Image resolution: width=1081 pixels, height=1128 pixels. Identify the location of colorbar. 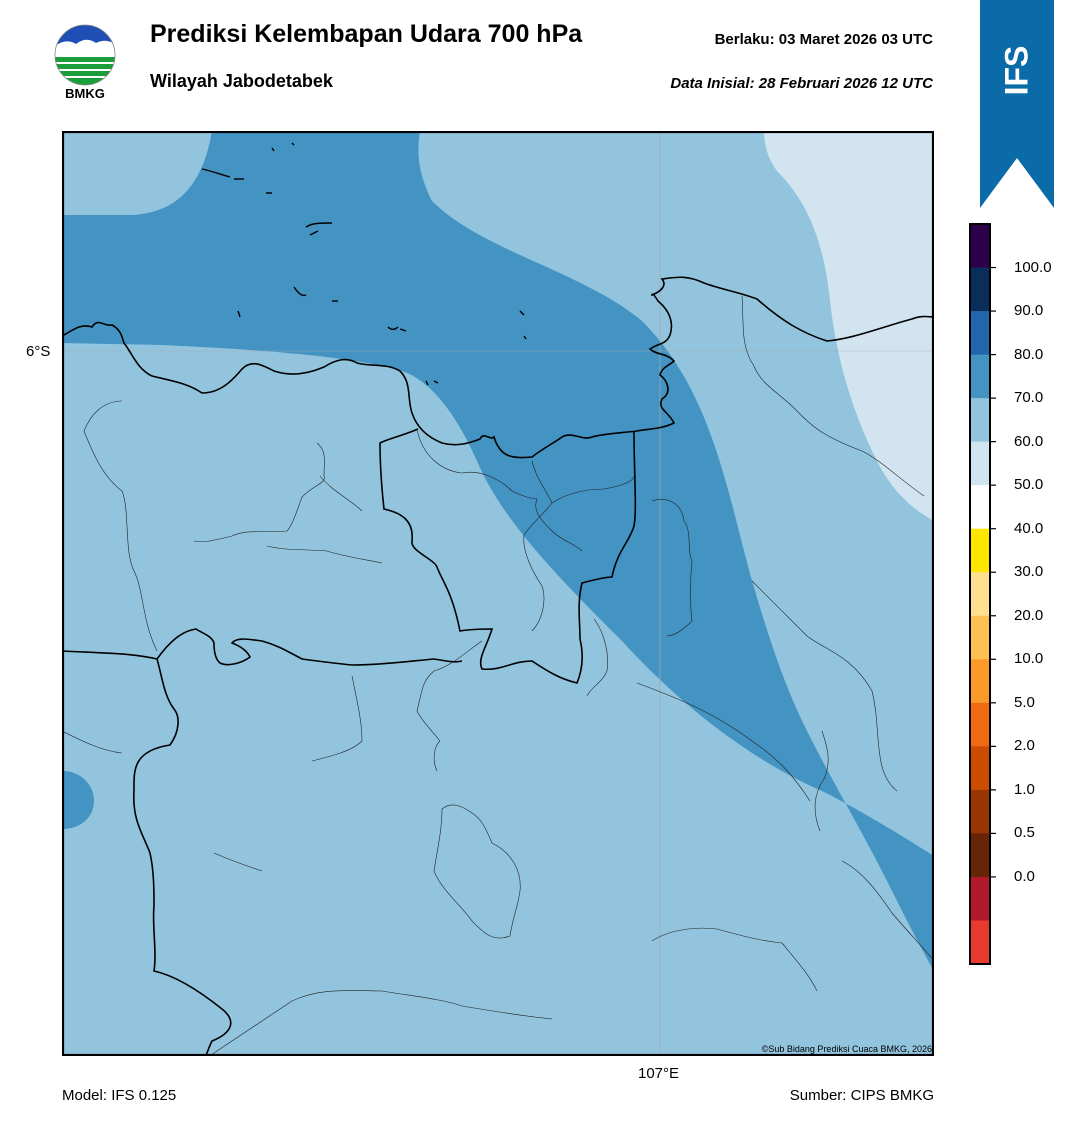
(982, 594).